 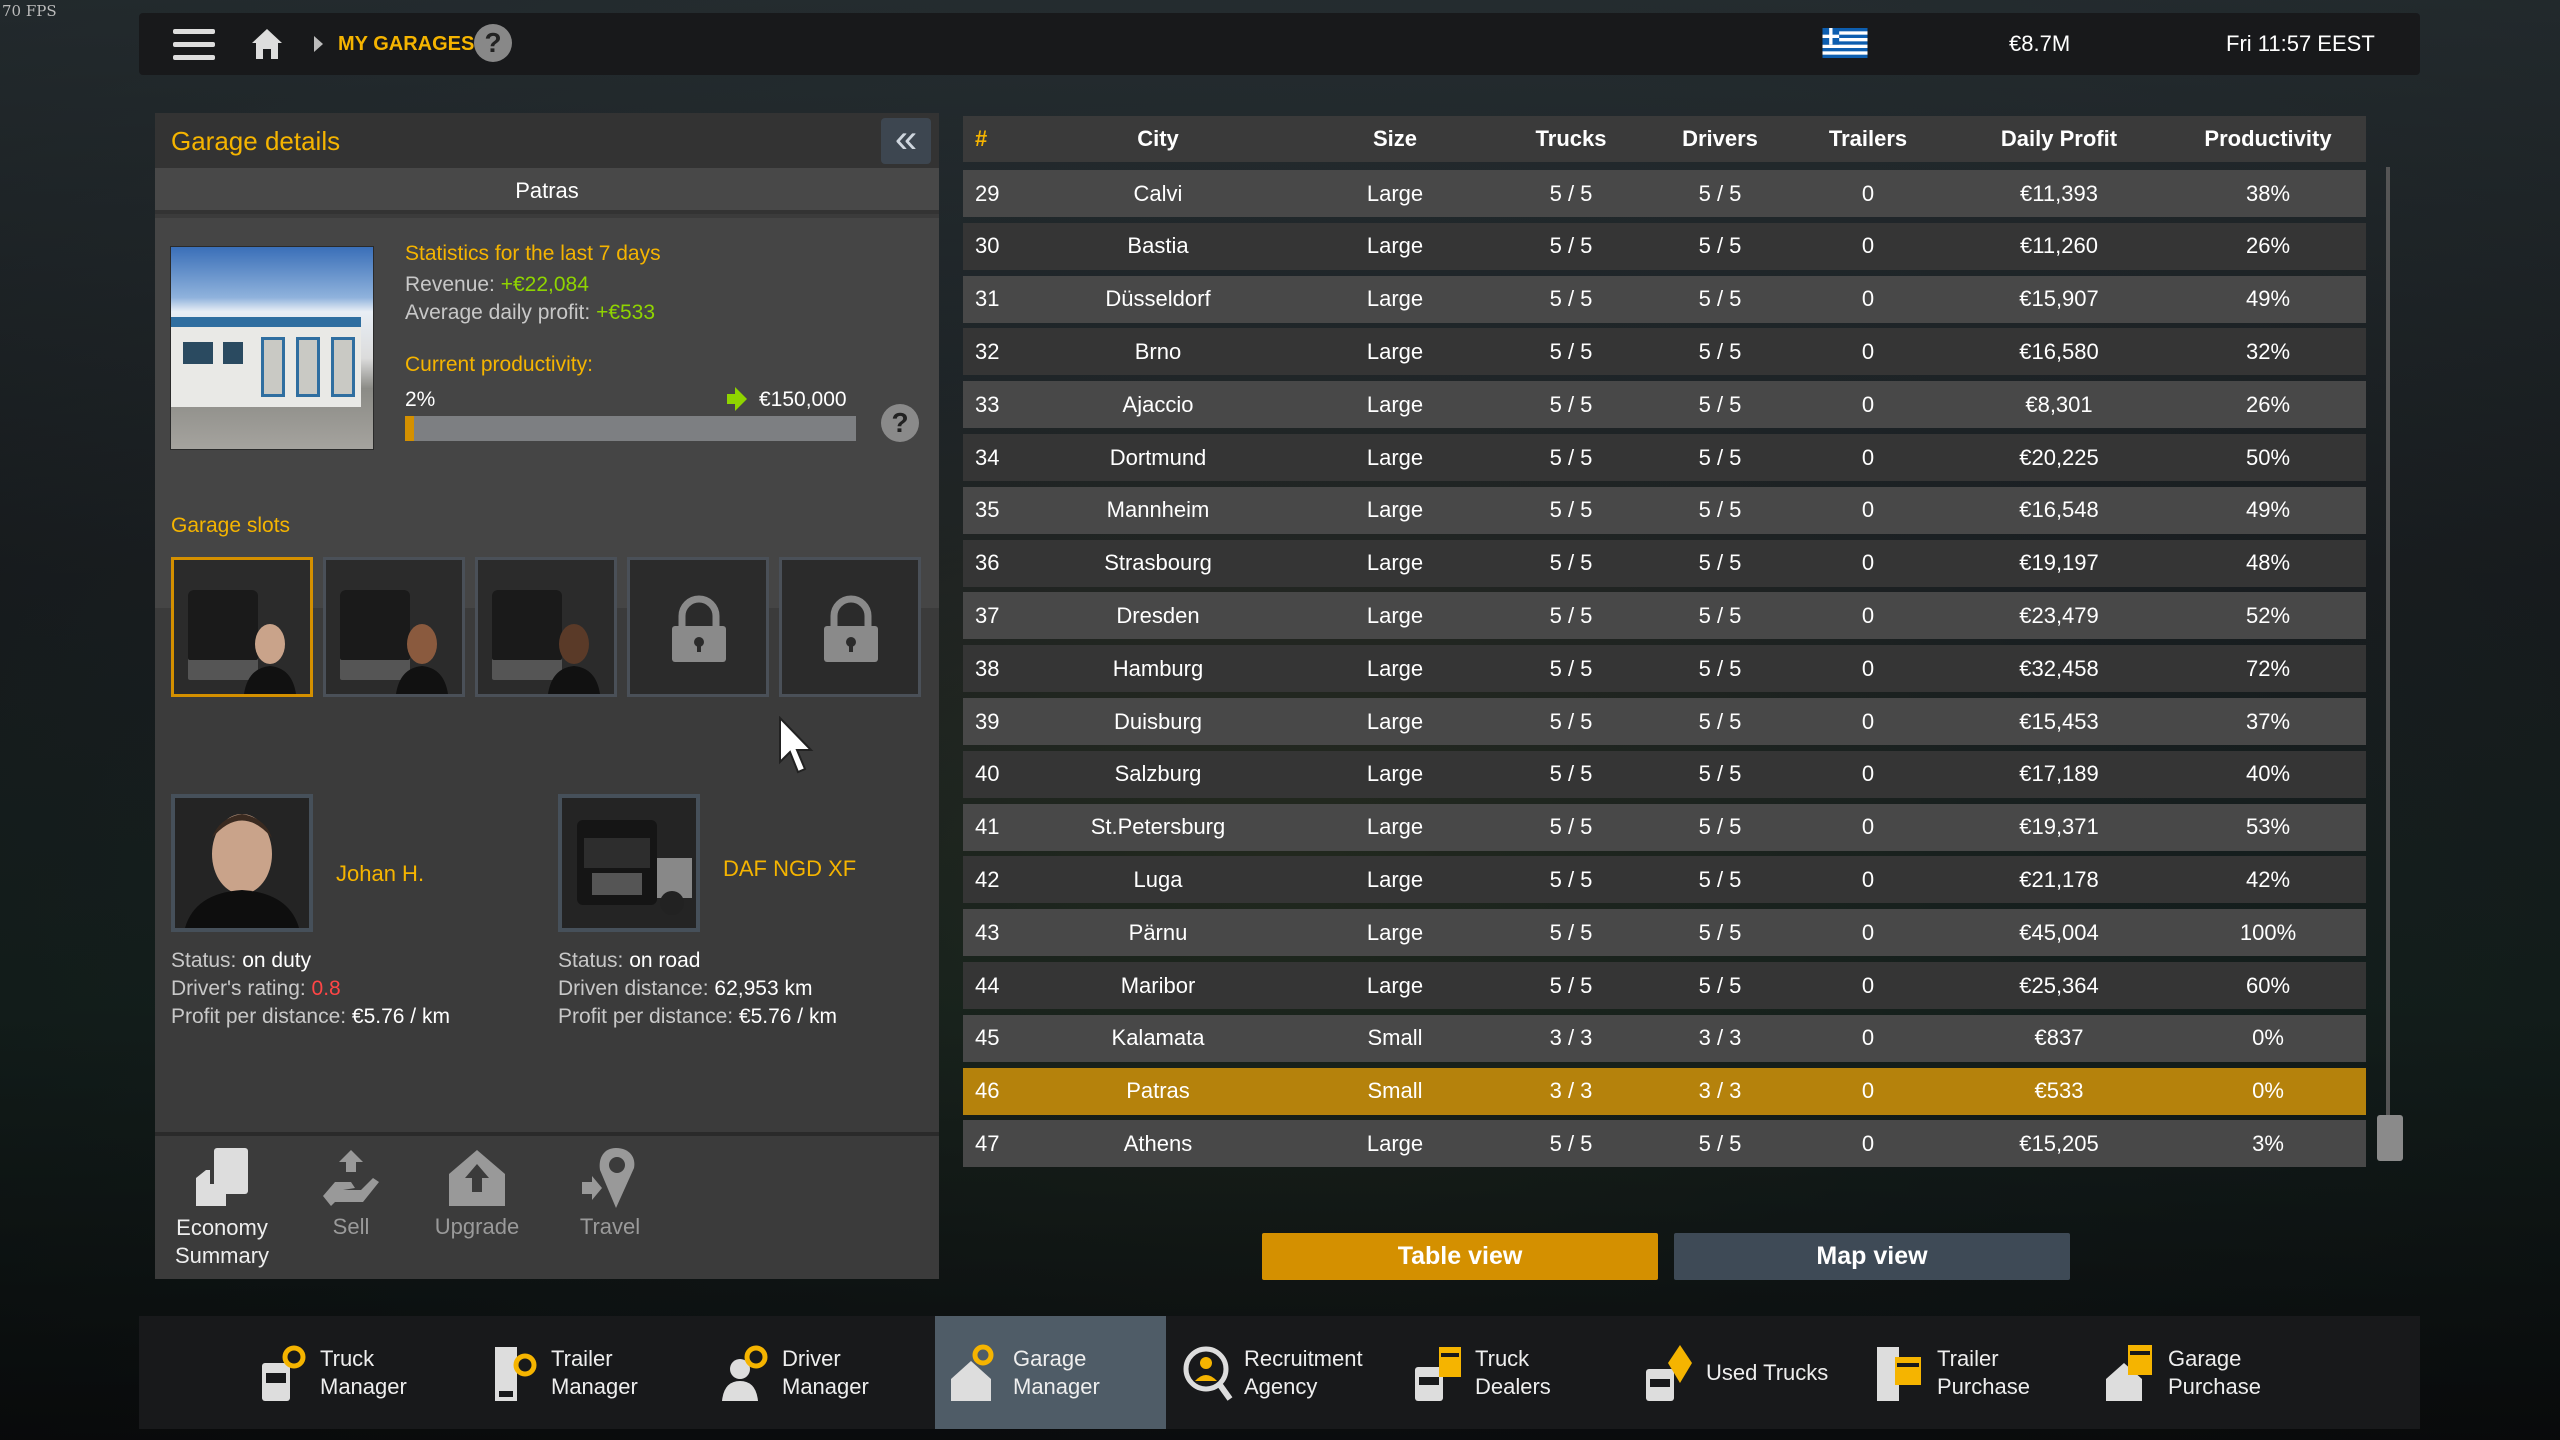 What do you see at coordinates (493, 43) in the screenshot?
I see `help-button: ?` at bounding box center [493, 43].